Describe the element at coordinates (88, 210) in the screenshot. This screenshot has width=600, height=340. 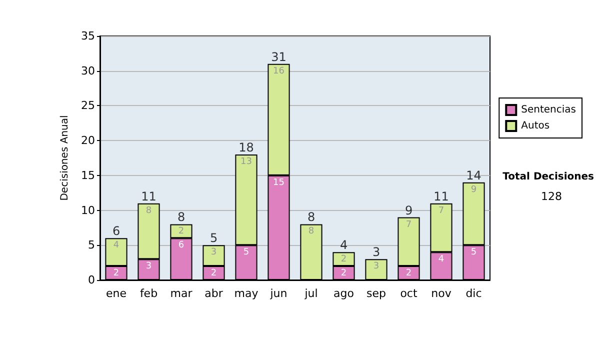
I see `y-tick-label: 10` at that location.